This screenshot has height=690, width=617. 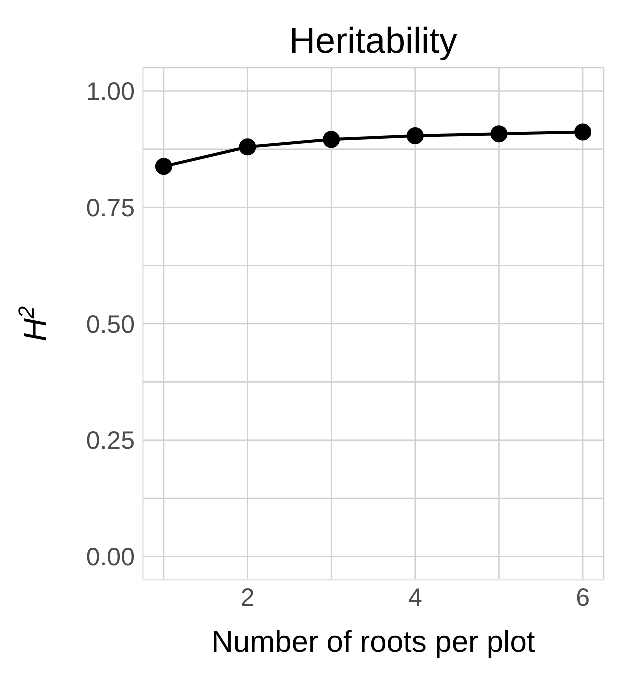 What do you see at coordinates (415, 598) in the screenshot?
I see `x-tick-label: 4` at bounding box center [415, 598].